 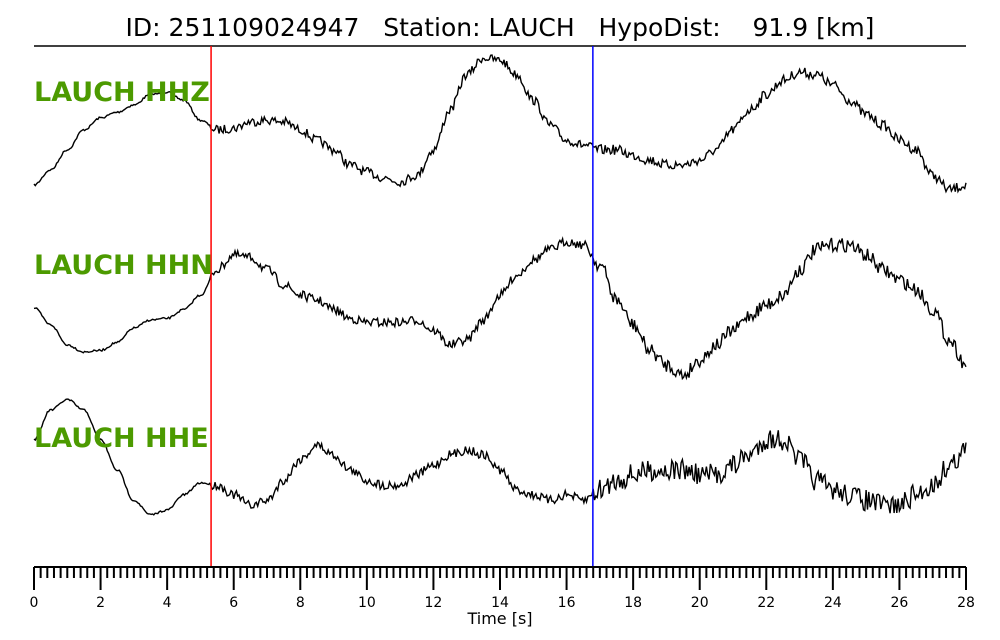 What do you see at coordinates (434, 603) in the screenshot?
I see `x-tick-label: 12` at bounding box center [434, 603].